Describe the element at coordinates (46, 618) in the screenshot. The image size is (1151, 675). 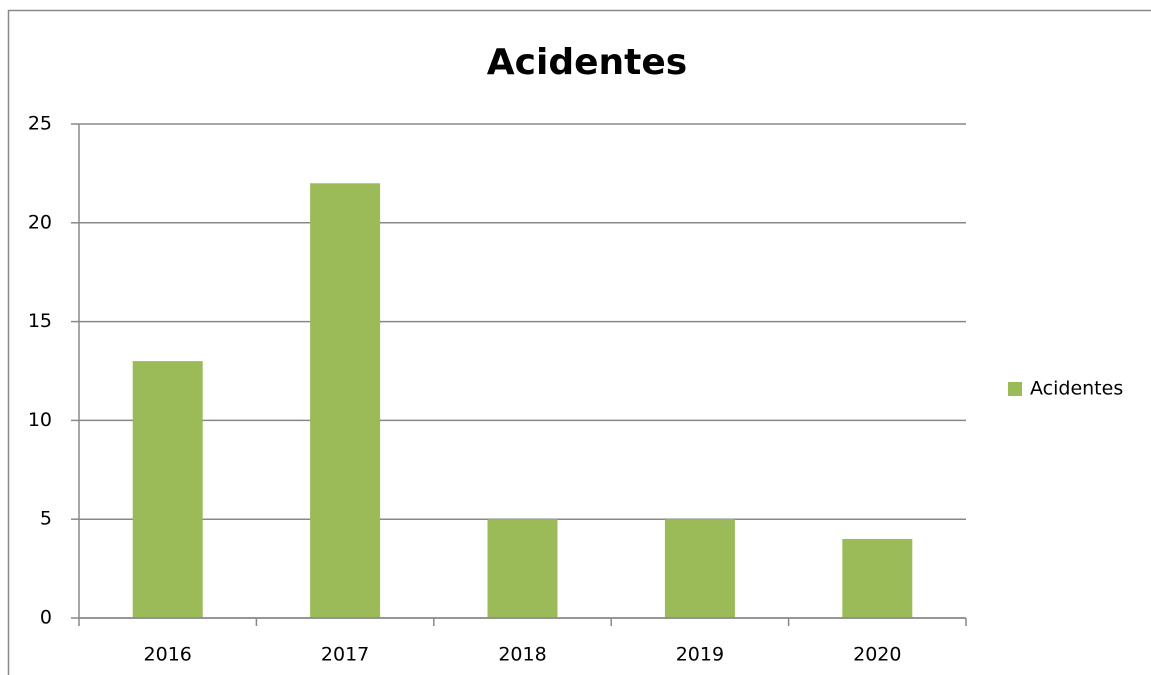
I see `y-tick-label: 0` at that location.